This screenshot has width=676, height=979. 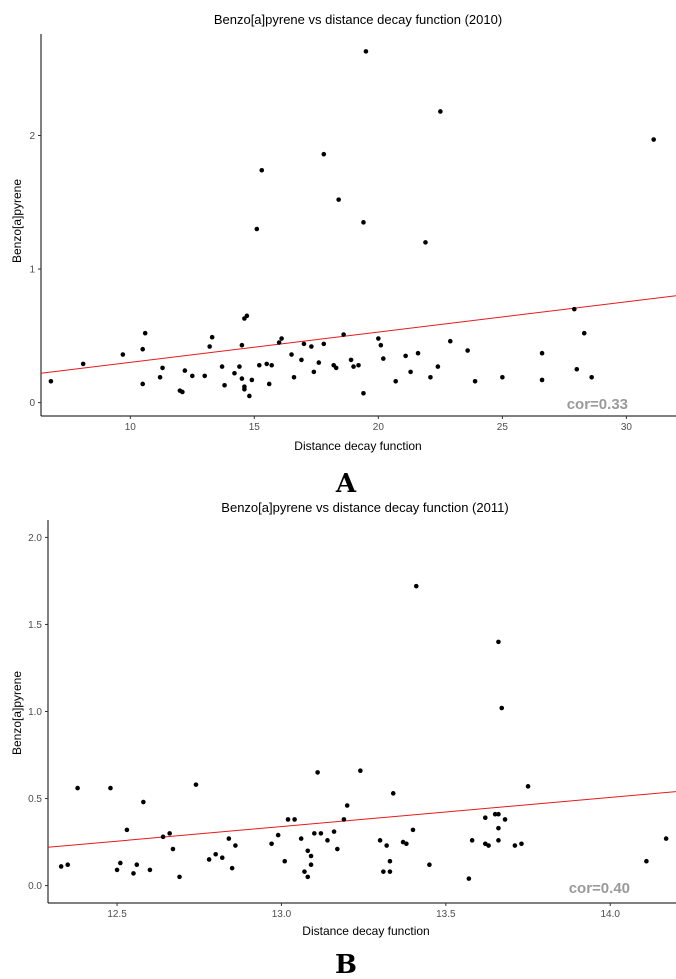 What do you see at coordinates (358, 334) in the screenshot?
I see `chart-a-fit-line` at bounding box center [358, 334].